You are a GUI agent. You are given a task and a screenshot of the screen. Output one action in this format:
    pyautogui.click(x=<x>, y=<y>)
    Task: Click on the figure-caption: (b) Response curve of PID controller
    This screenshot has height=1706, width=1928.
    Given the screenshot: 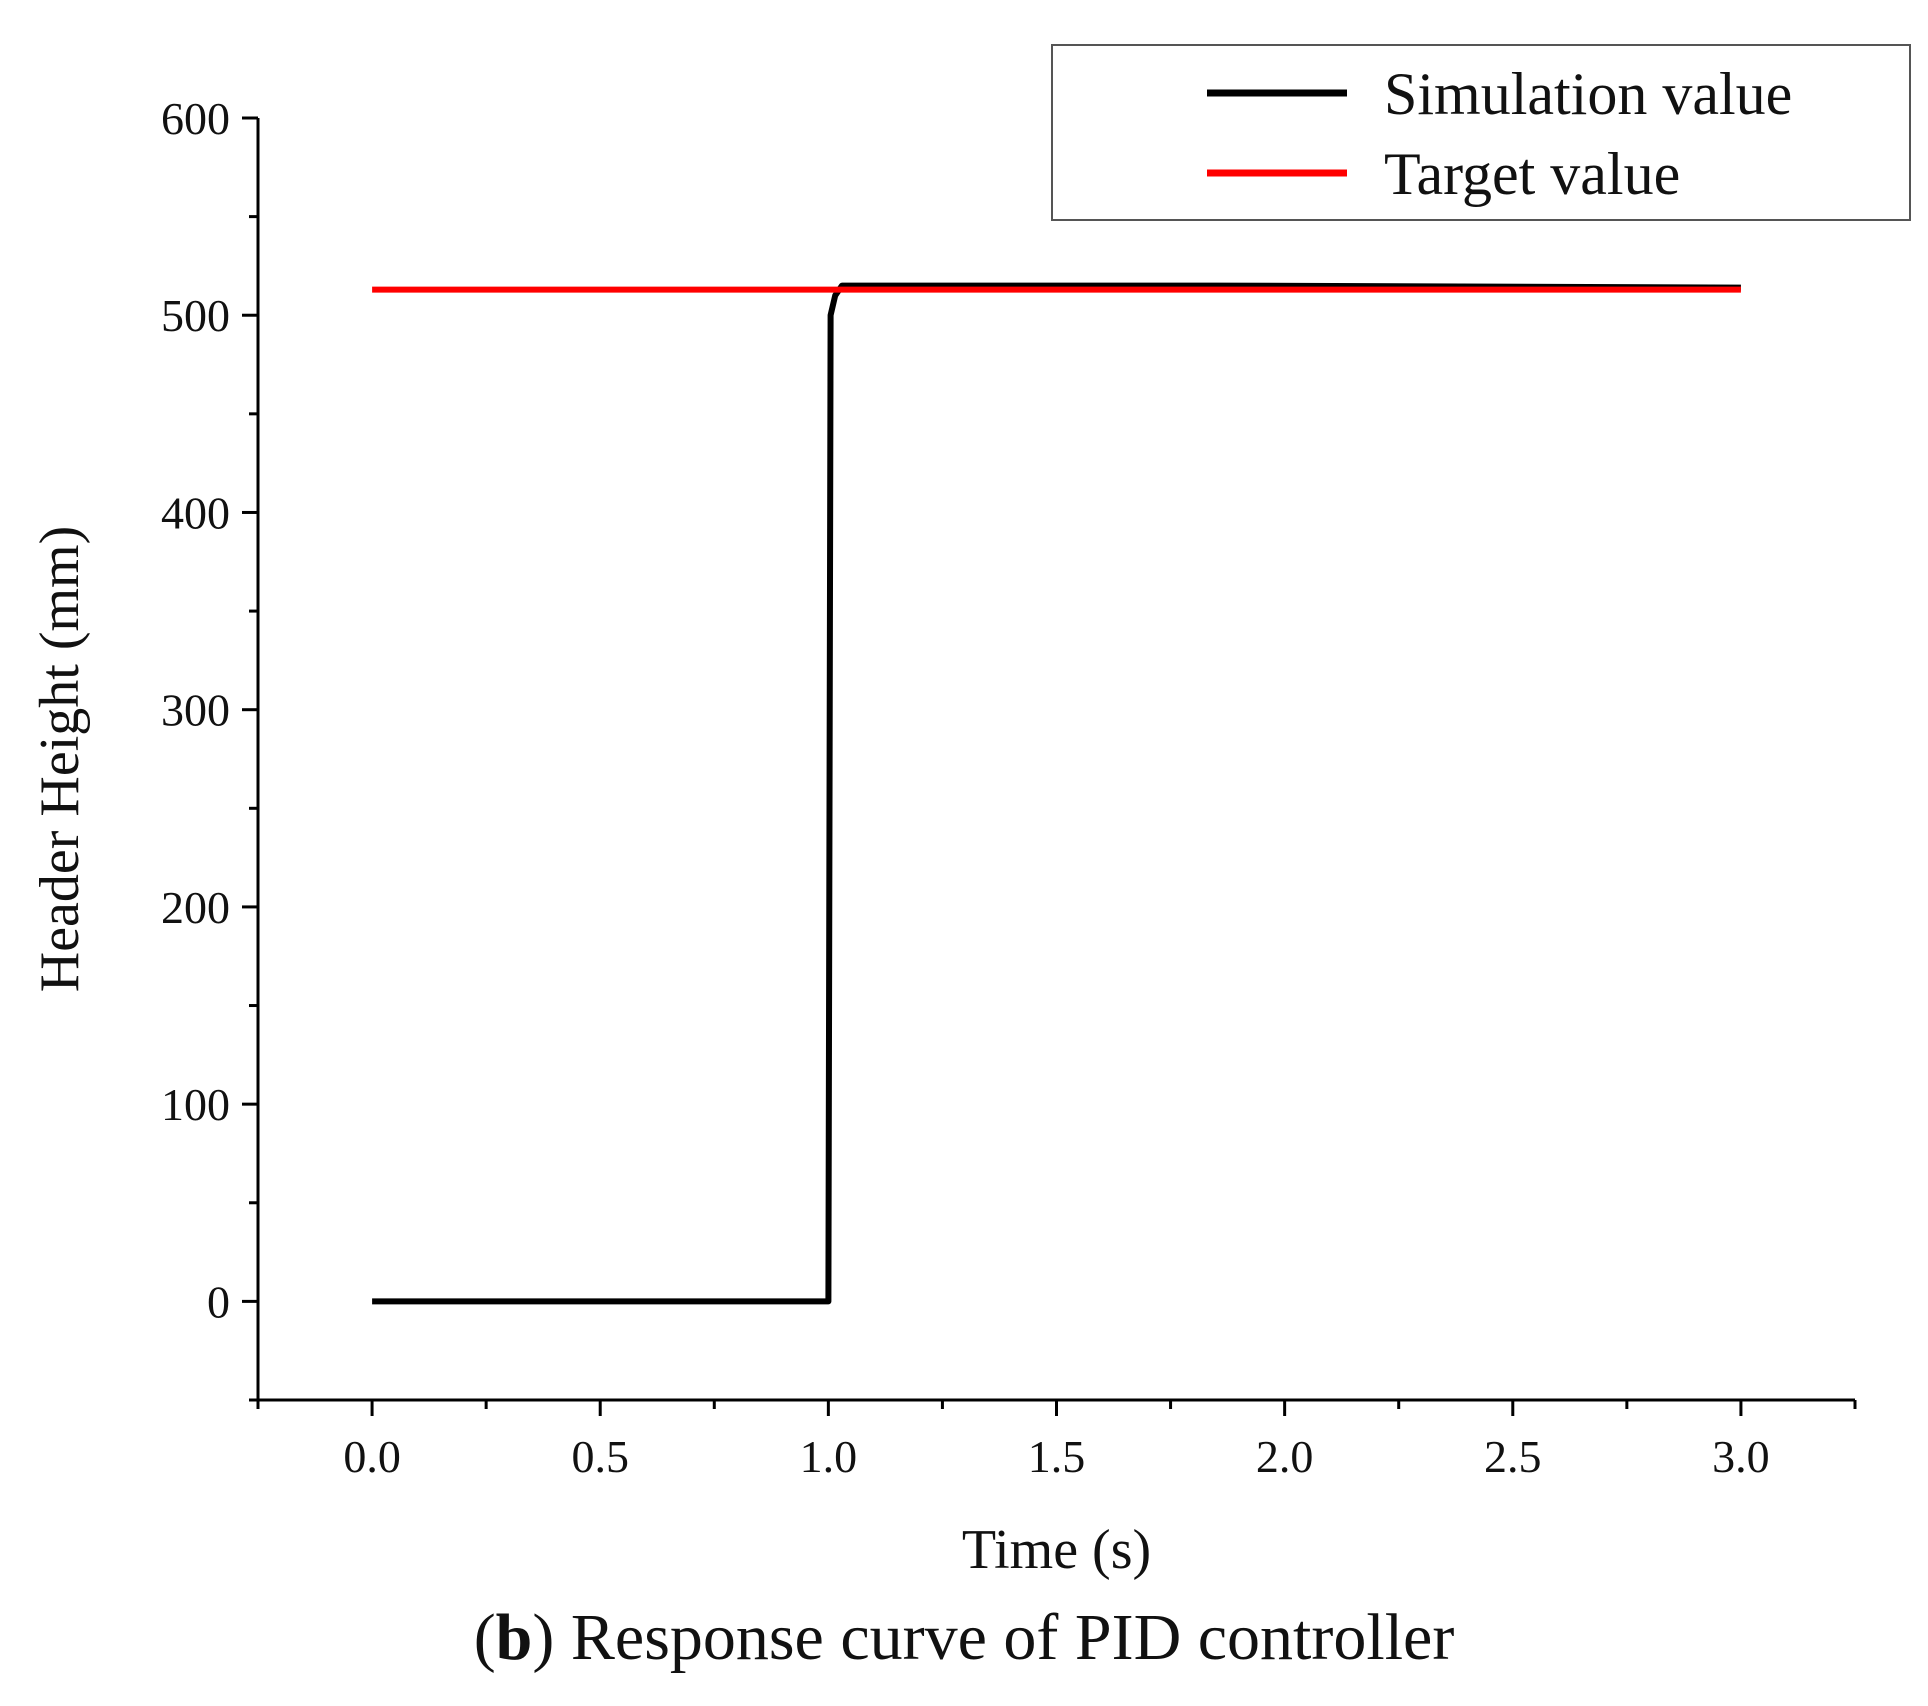 What is the action you would take?
    pyautogui.click(x=964, y=1637)
    